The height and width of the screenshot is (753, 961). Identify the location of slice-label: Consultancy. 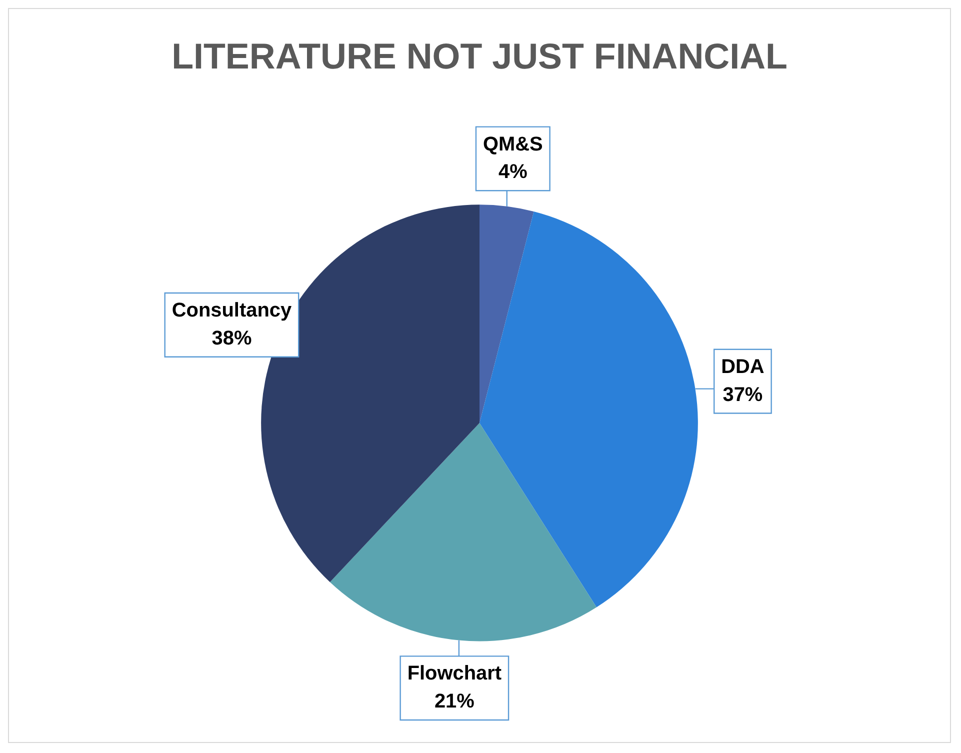
(232, 310).